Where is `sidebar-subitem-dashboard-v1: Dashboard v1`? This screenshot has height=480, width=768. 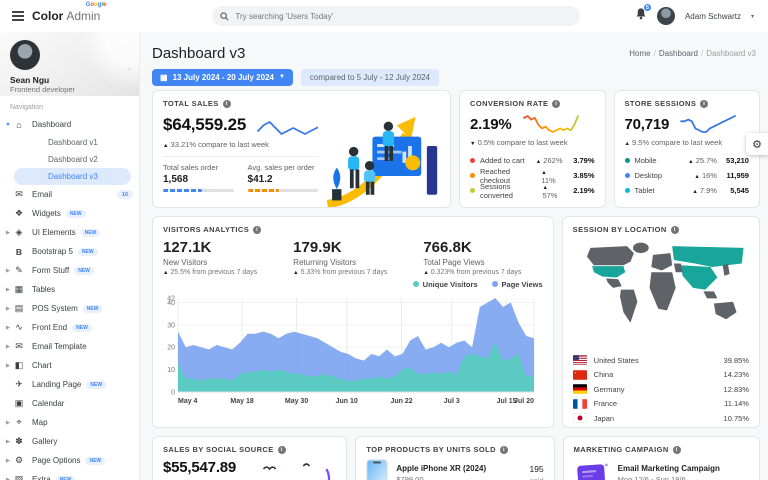
sidebar-subitem-dashboard-v1: Dashboard v1 is located at coordinates (72, 142).